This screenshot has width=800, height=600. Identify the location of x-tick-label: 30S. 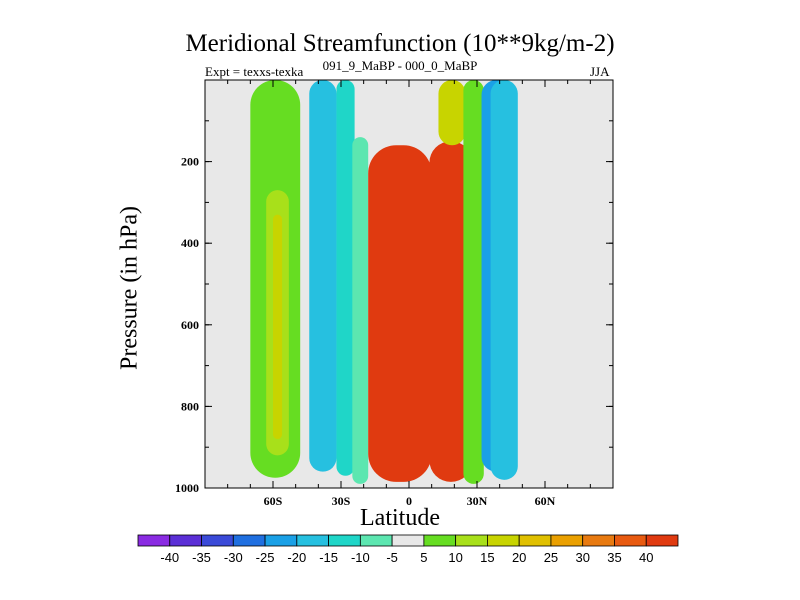
(341, 501).